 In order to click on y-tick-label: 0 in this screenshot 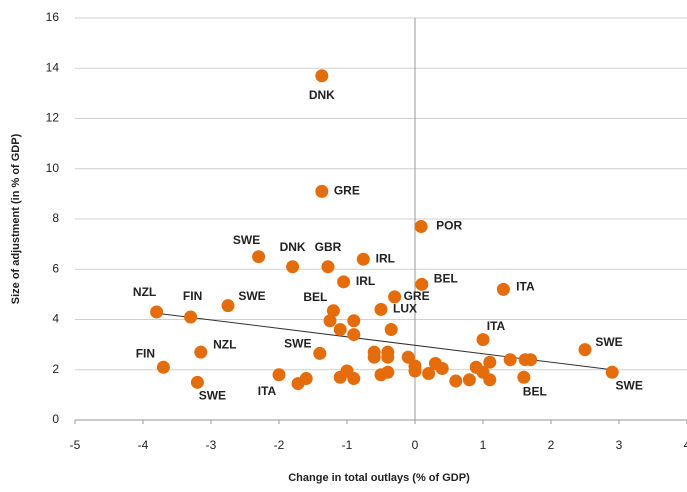, I will do `click(55, 419)`.